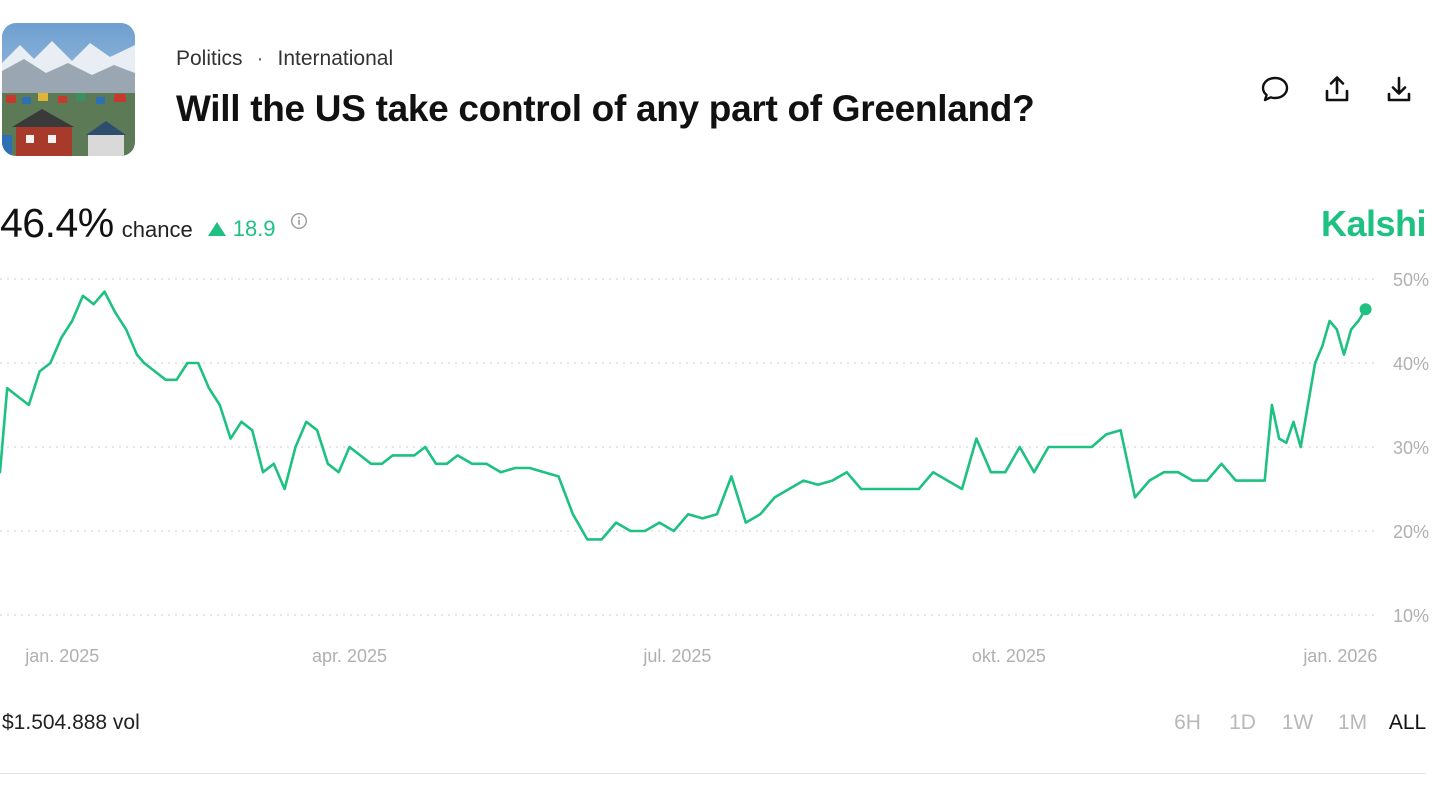  What do you see at coordinates (349, 656) in the screenshot?
I see `x-tick-label: apr. 2025` at bounding box center [349, 656].